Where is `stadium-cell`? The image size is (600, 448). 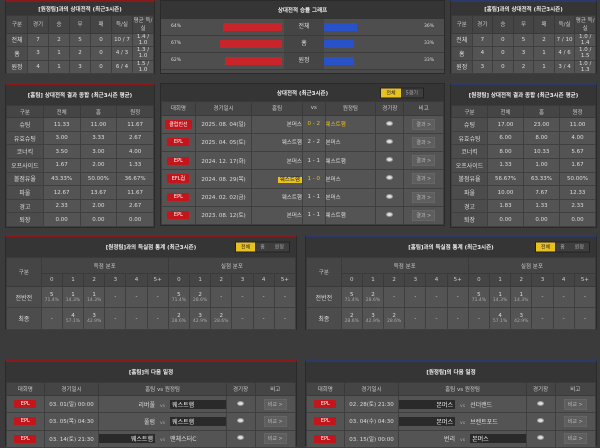
stadium-cell is located at coordinates (240, 404).